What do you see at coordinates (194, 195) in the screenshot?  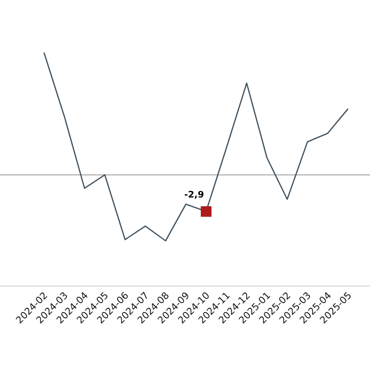 I see `annotation: -2,9` at bounding box center [194, 195].